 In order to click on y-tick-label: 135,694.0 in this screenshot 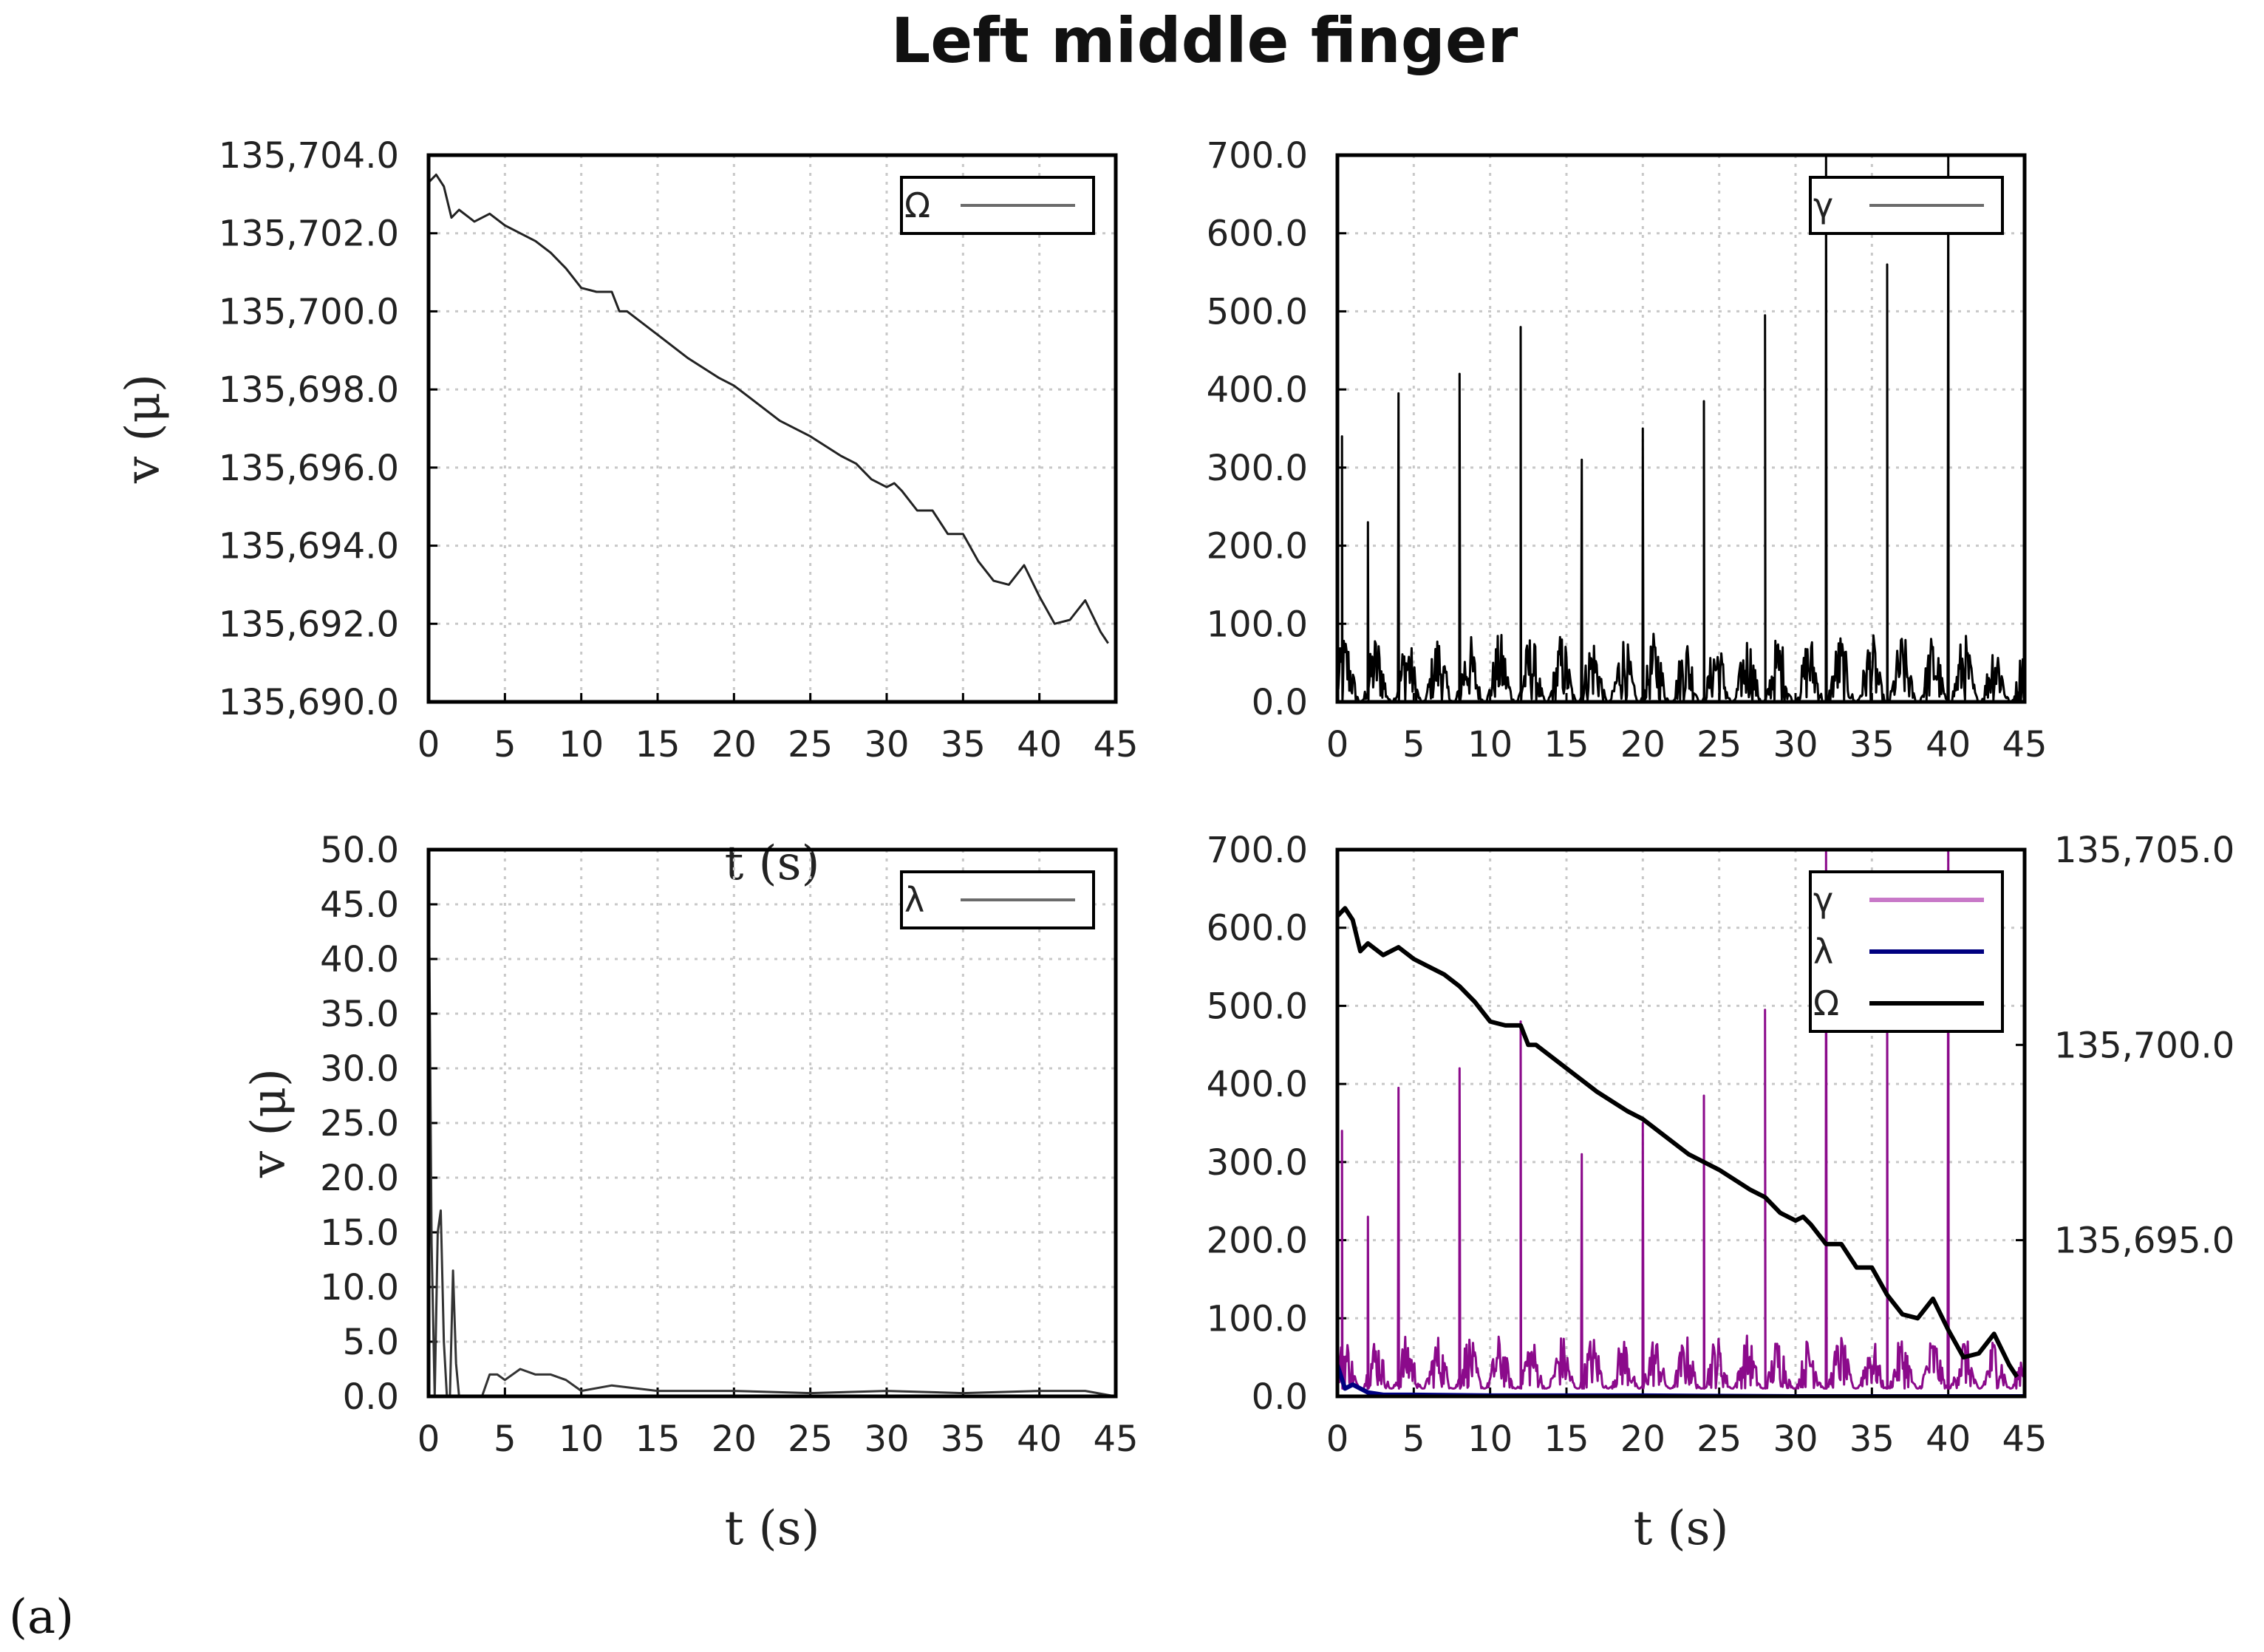, I will do `click(309, 546)`.